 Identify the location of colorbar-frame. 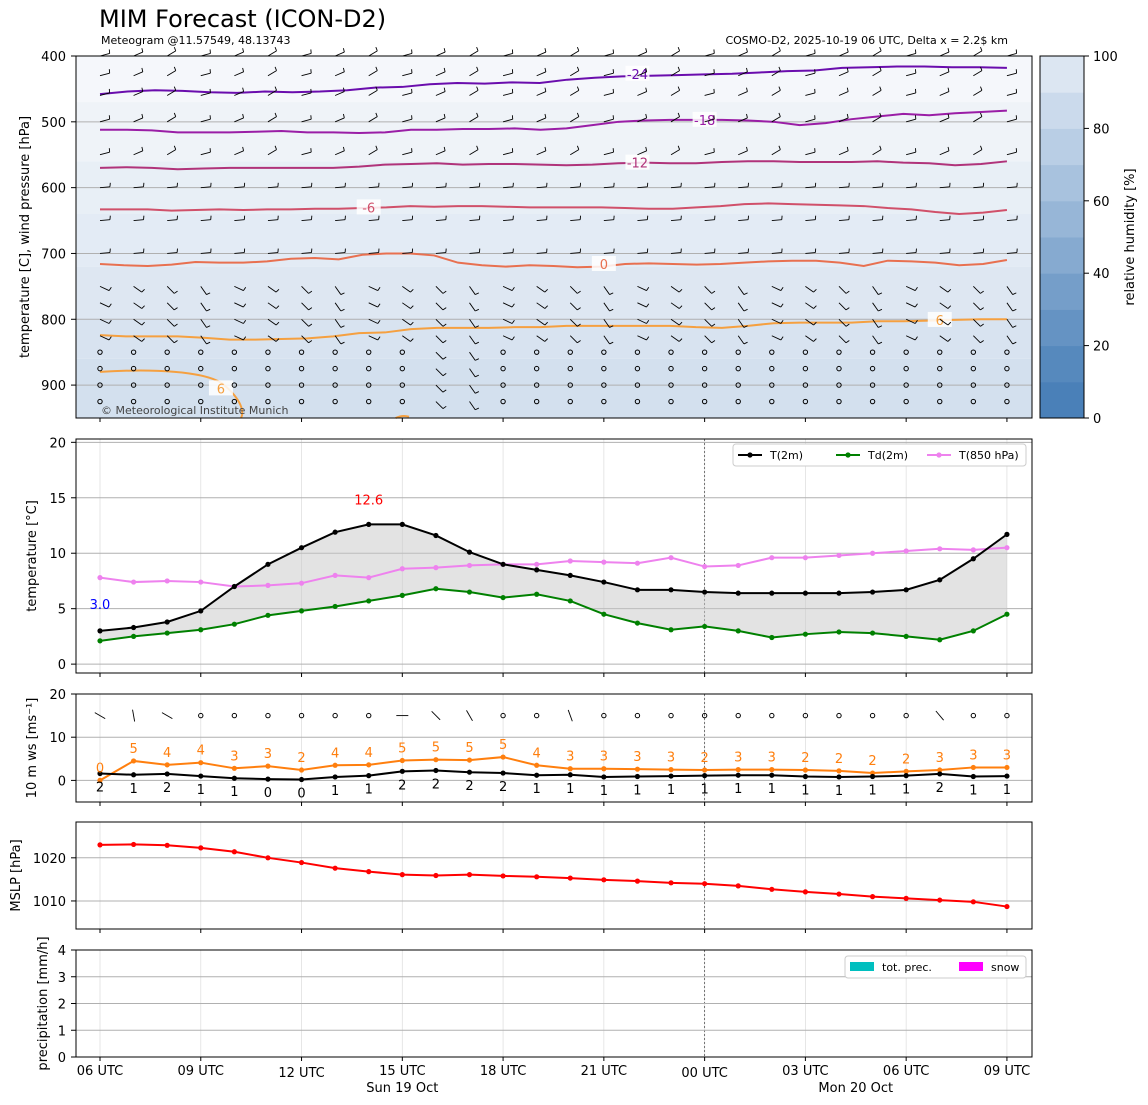
(1062, 237).